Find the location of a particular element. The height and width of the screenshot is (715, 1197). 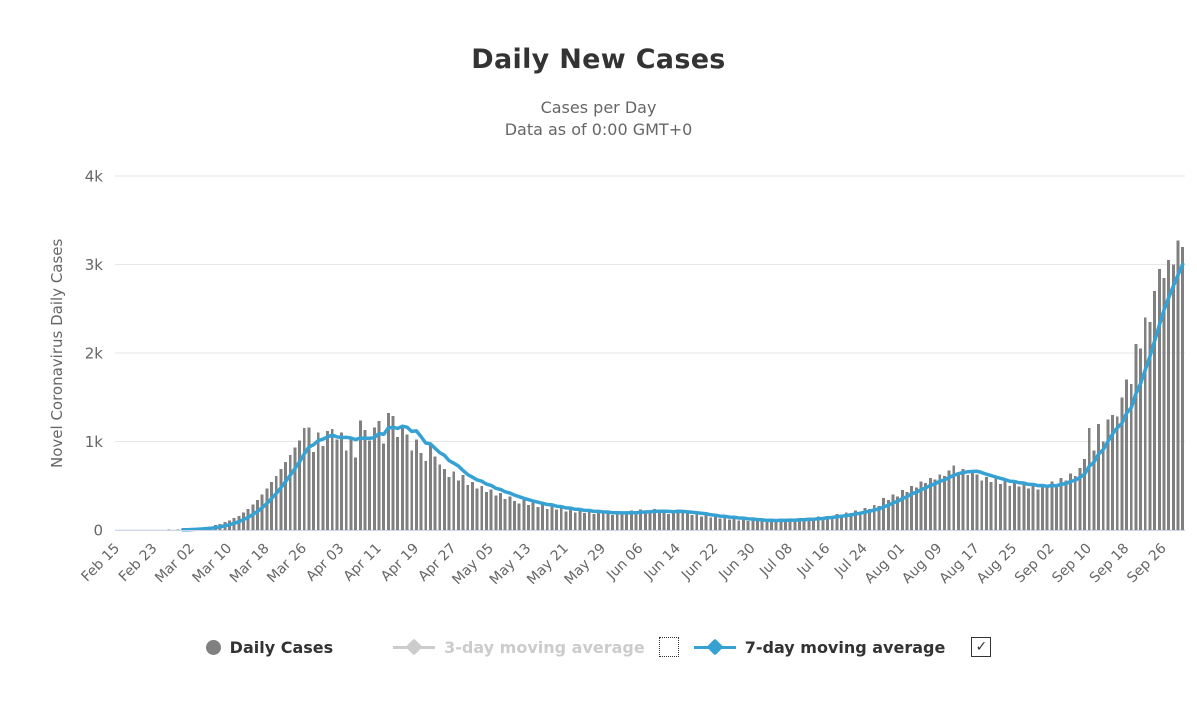

3-day-average-checkbox is located at coordinates (668, 647).